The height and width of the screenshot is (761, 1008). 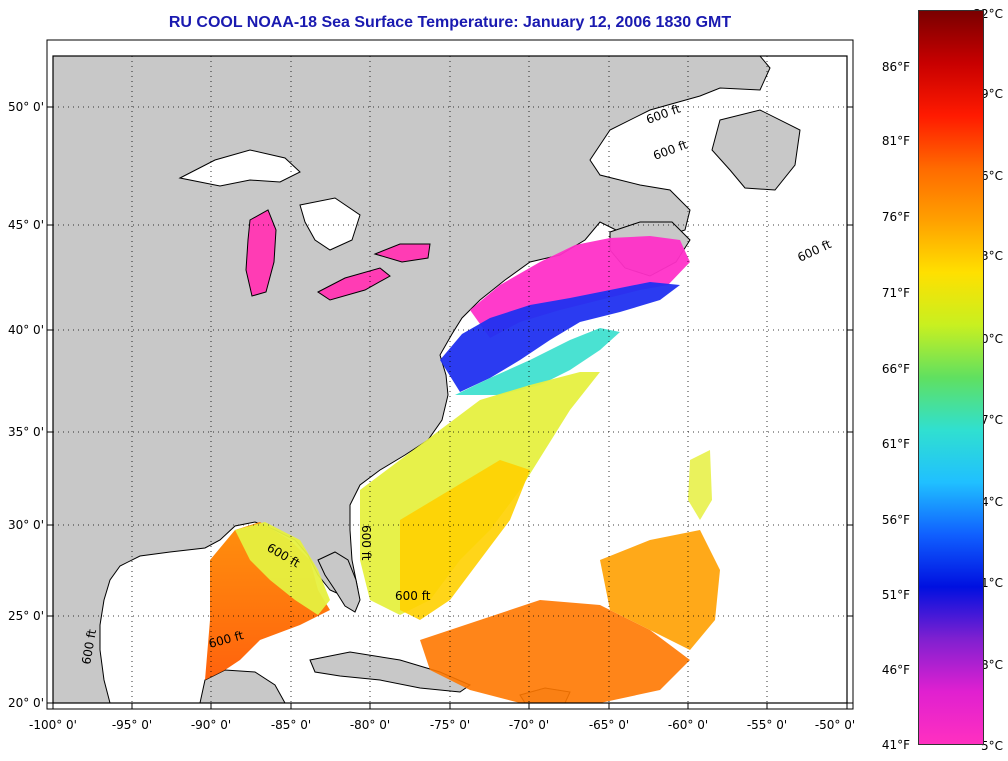 What do you see at coordinates (89, 647) in the screenshot?
I see `isobath-label-western-gulf: 600 ft` at bounding box center [89, 647].